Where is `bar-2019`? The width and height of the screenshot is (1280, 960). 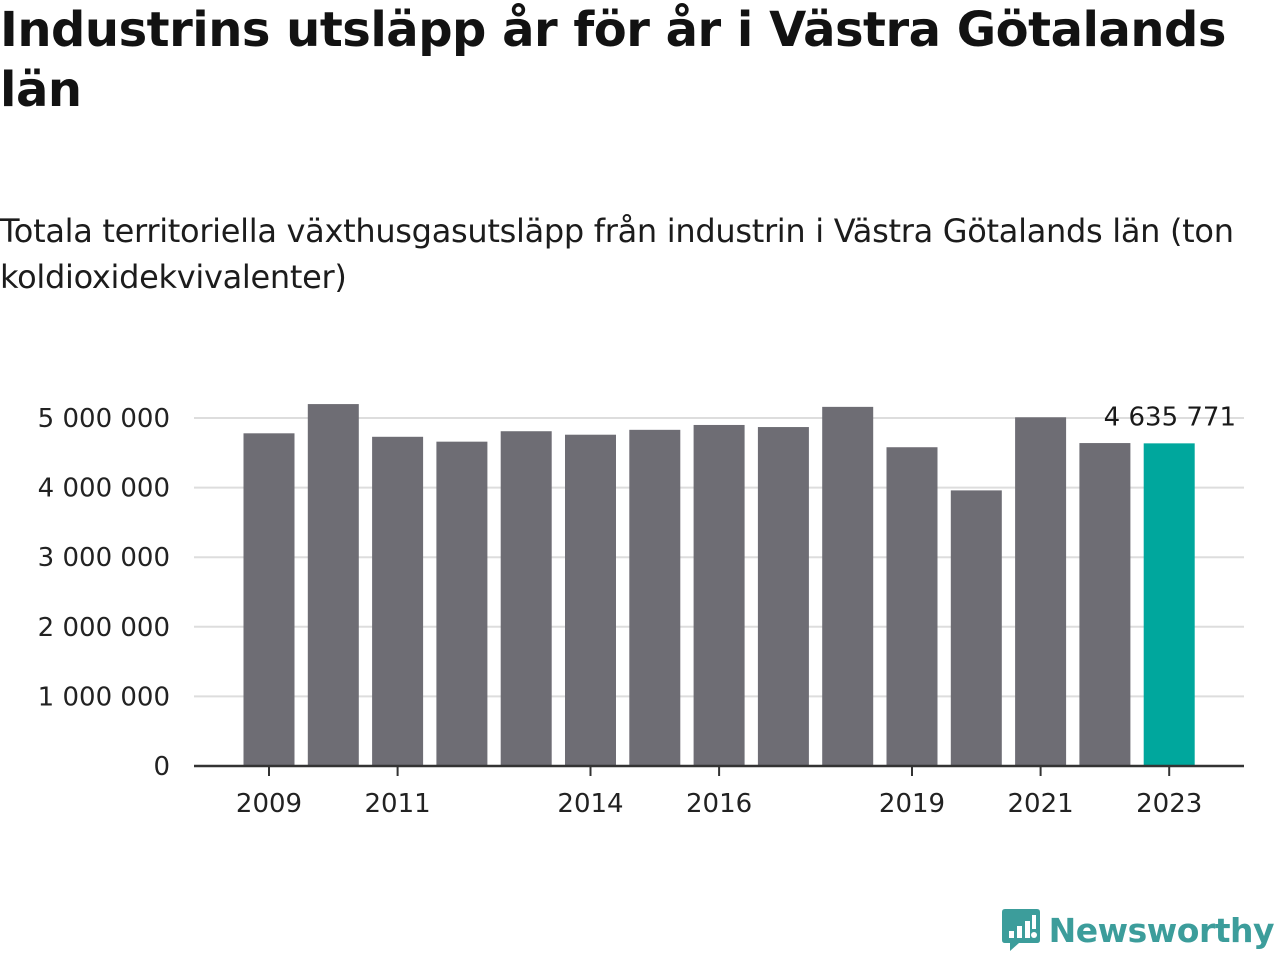 bar-2019 is located at coordinates (912, 606).